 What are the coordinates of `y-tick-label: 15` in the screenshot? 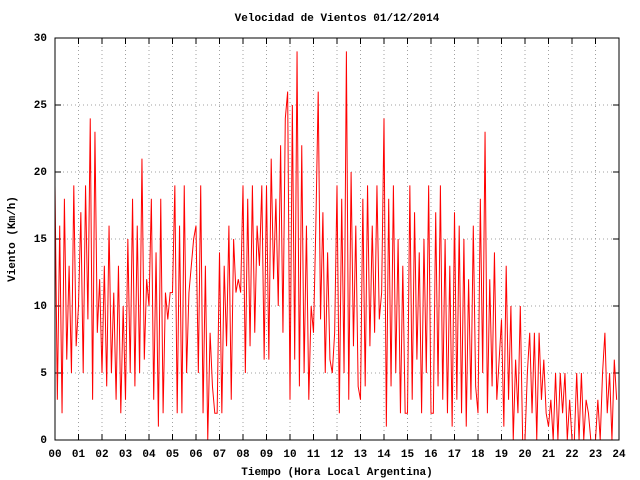 It's located at (41, 240).